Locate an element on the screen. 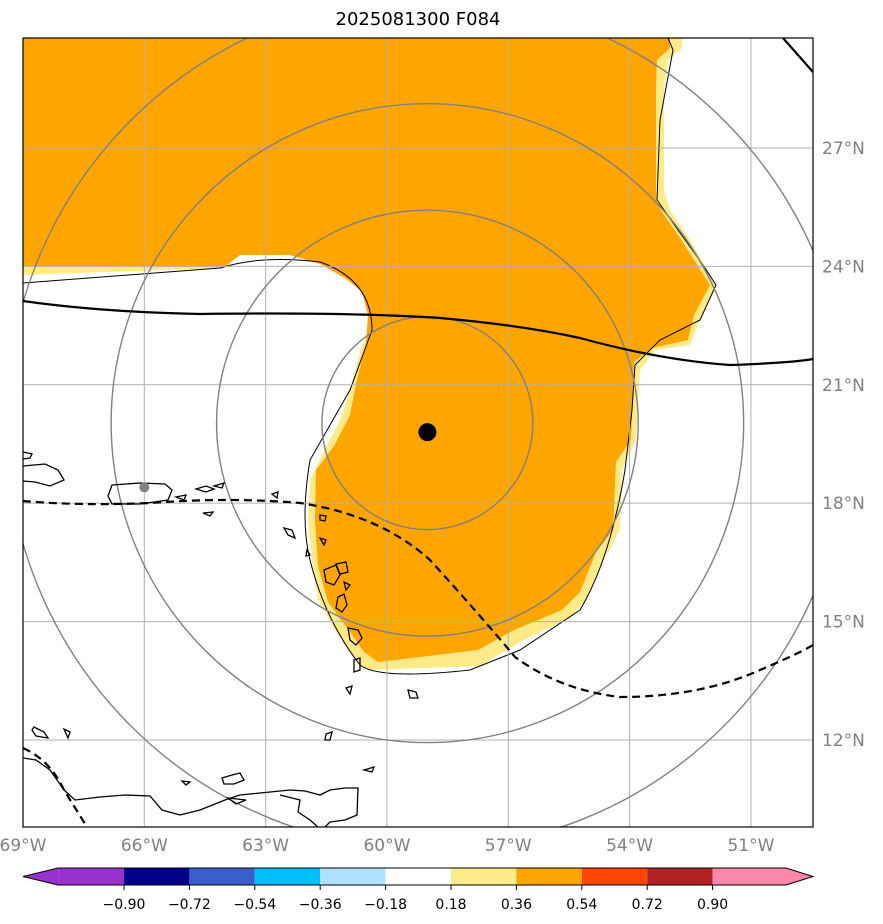 This screenshot has width=883, height=924. colorbar-tick-label: −0.72 is located at coordinates (189, 905).